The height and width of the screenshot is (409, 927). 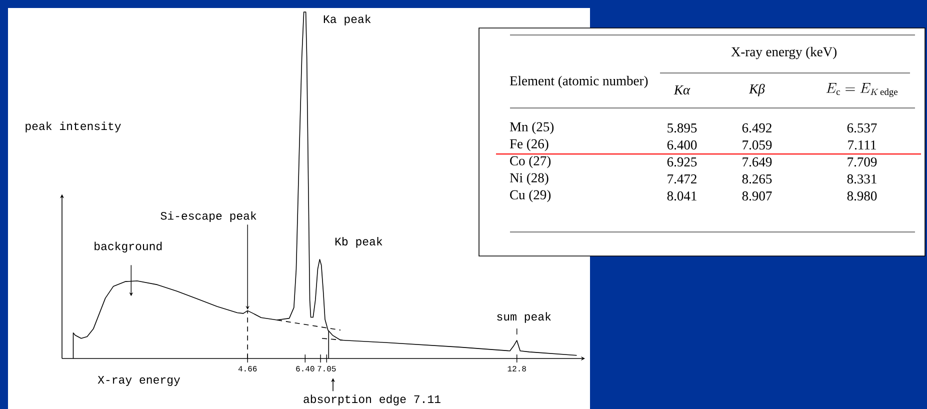 I want to click on annotation: Kb peak, so click(x=358, y=242).